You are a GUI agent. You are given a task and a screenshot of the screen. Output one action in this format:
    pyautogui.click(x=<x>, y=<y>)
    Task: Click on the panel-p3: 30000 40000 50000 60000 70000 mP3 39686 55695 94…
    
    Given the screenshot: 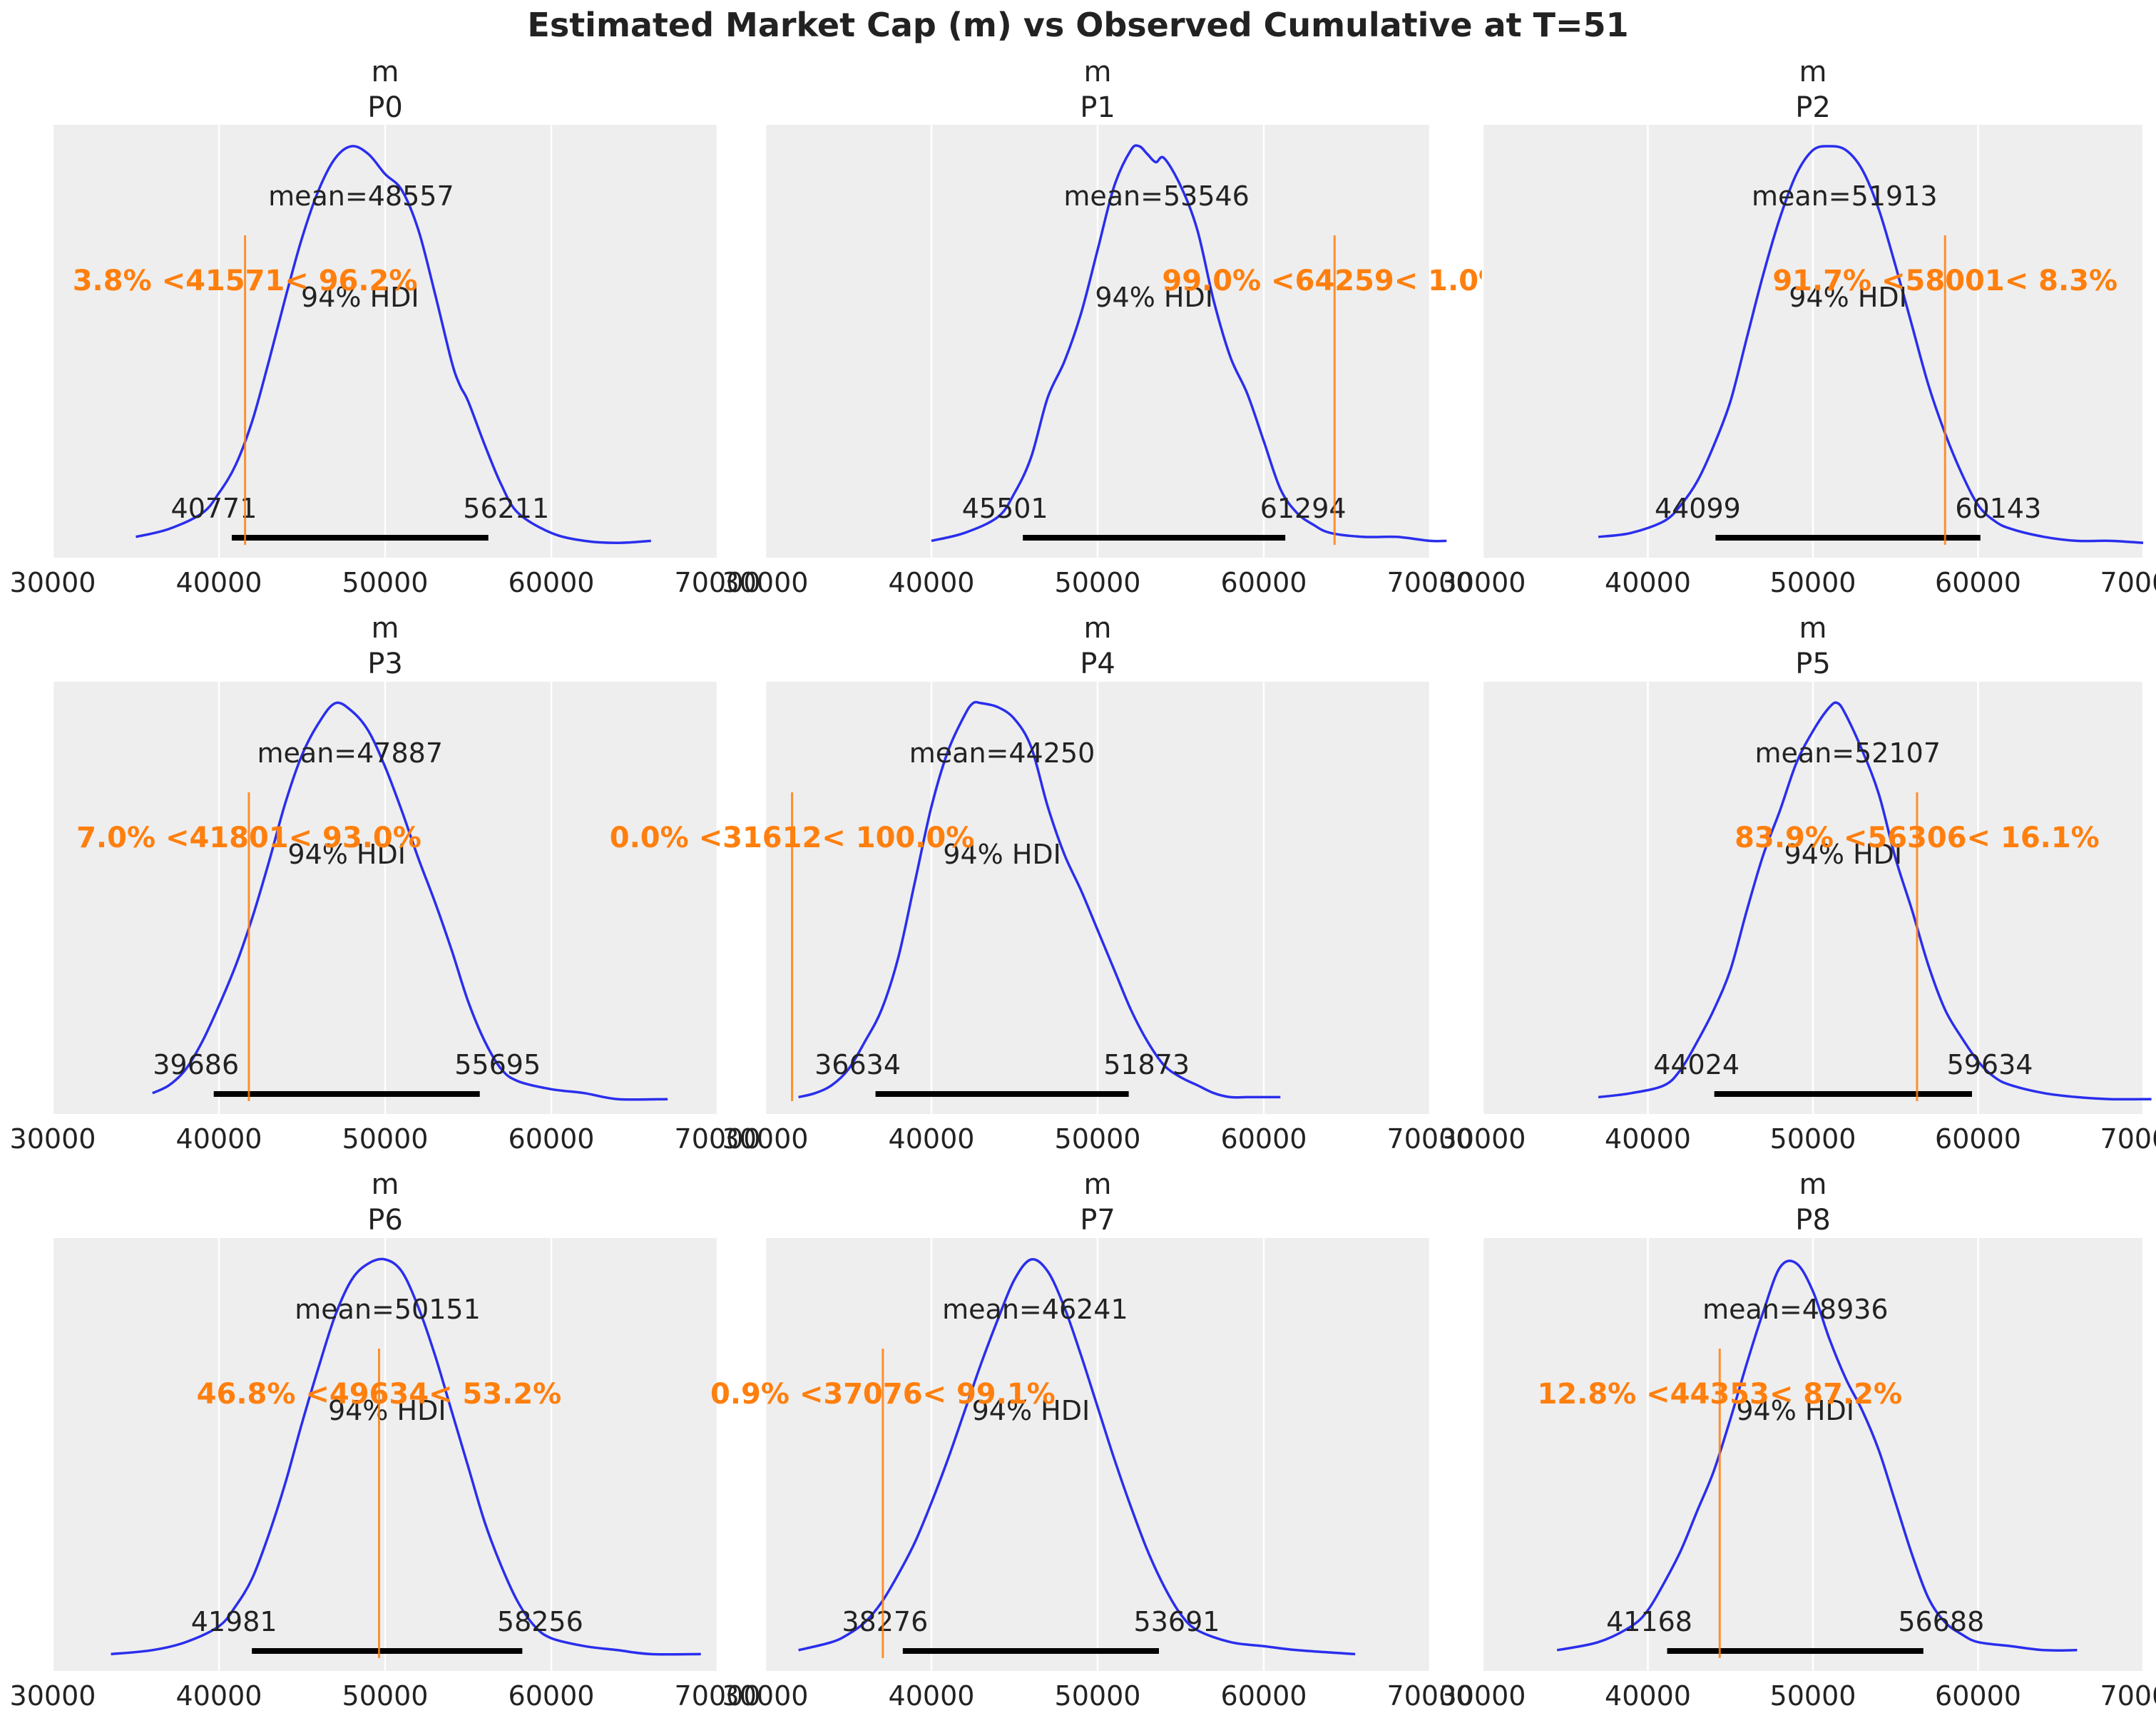 What is the action you would take?
    pyautogui.click(x=386, y=883)
    